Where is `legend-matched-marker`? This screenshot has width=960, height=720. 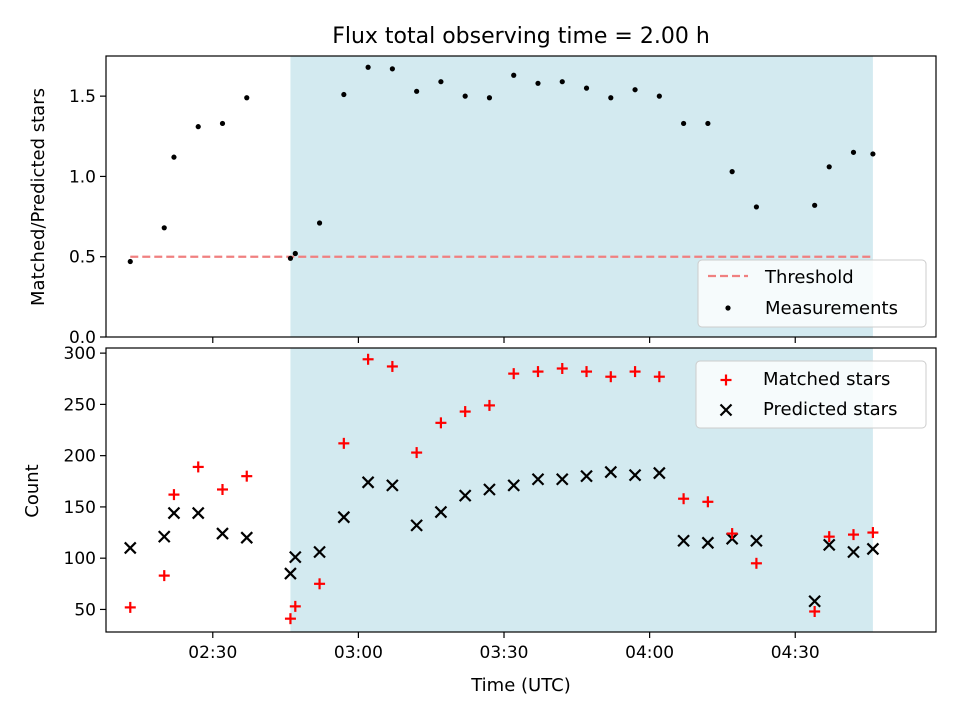
legend-matched-marker is located at coordinates (726, 380).